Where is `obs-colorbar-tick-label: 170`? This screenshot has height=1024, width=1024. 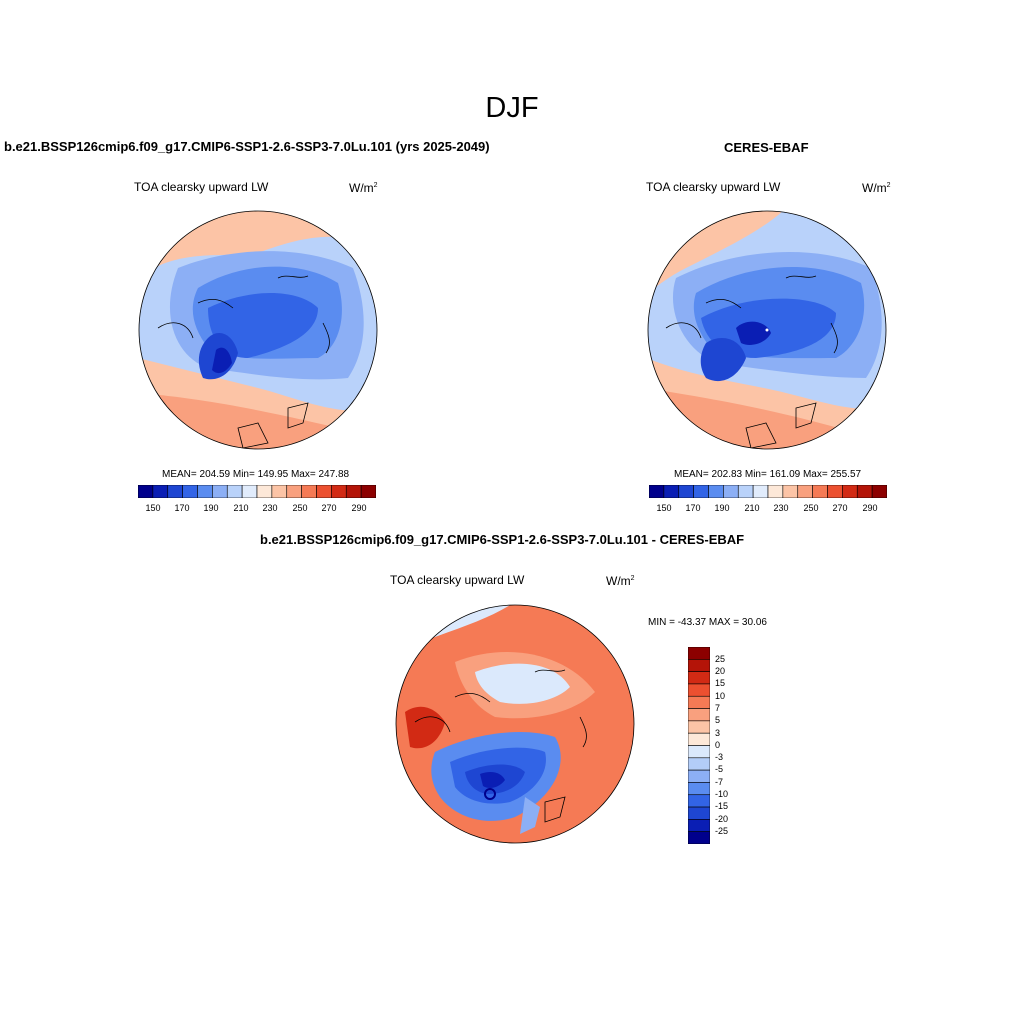 obs-colorbar-tick-label: 170 is located at coordinates (693, 508).